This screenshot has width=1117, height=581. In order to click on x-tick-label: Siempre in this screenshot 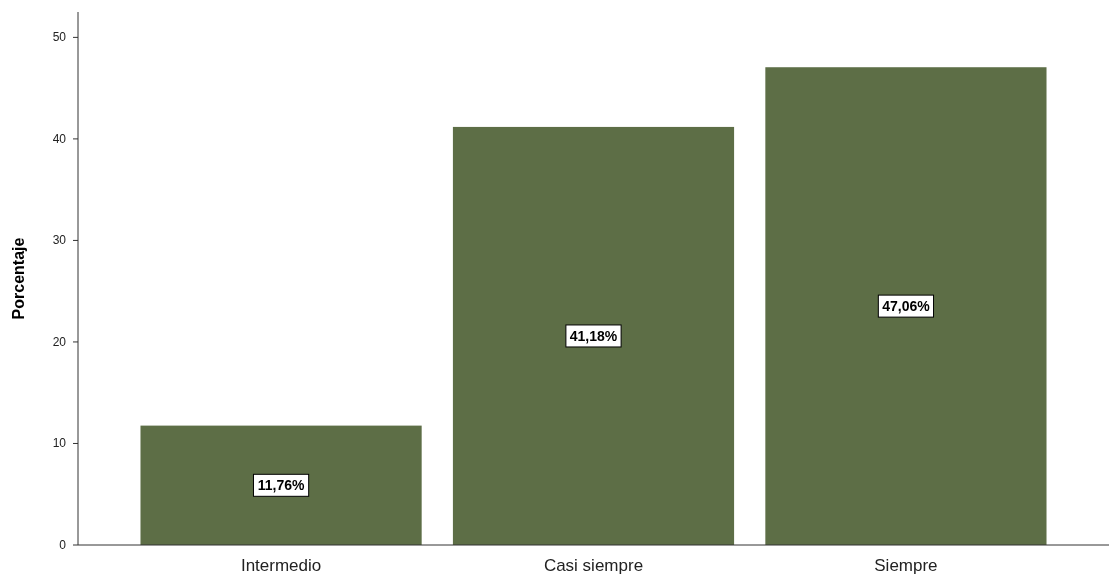, I will do `click(906, 565)`.